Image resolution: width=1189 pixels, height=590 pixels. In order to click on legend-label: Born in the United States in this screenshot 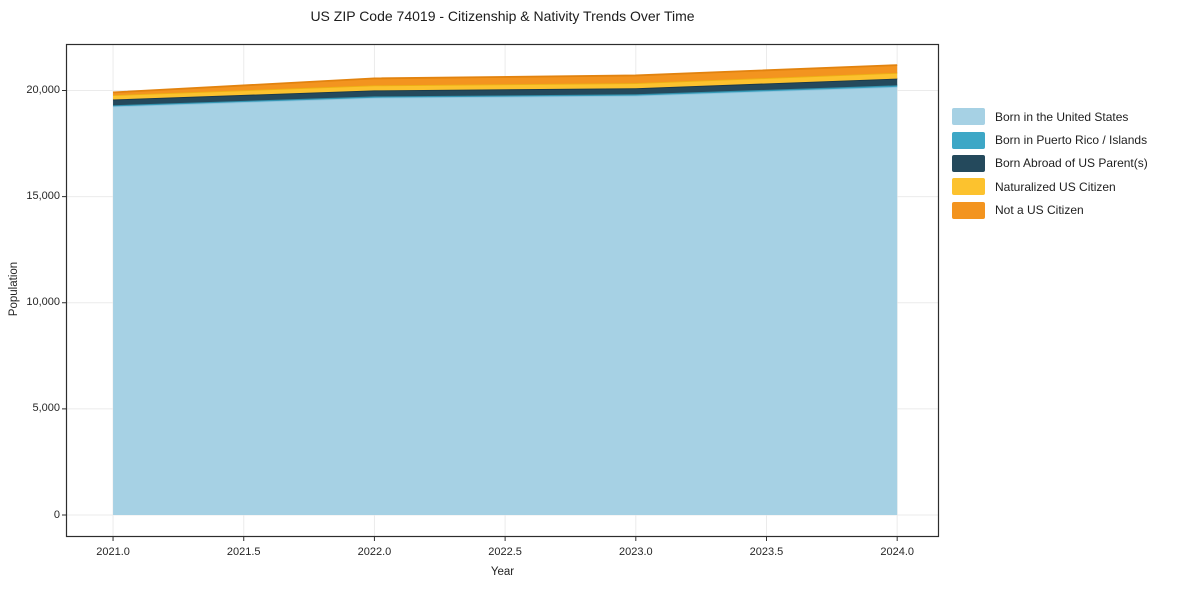, I will do `click(1062, 116)`.